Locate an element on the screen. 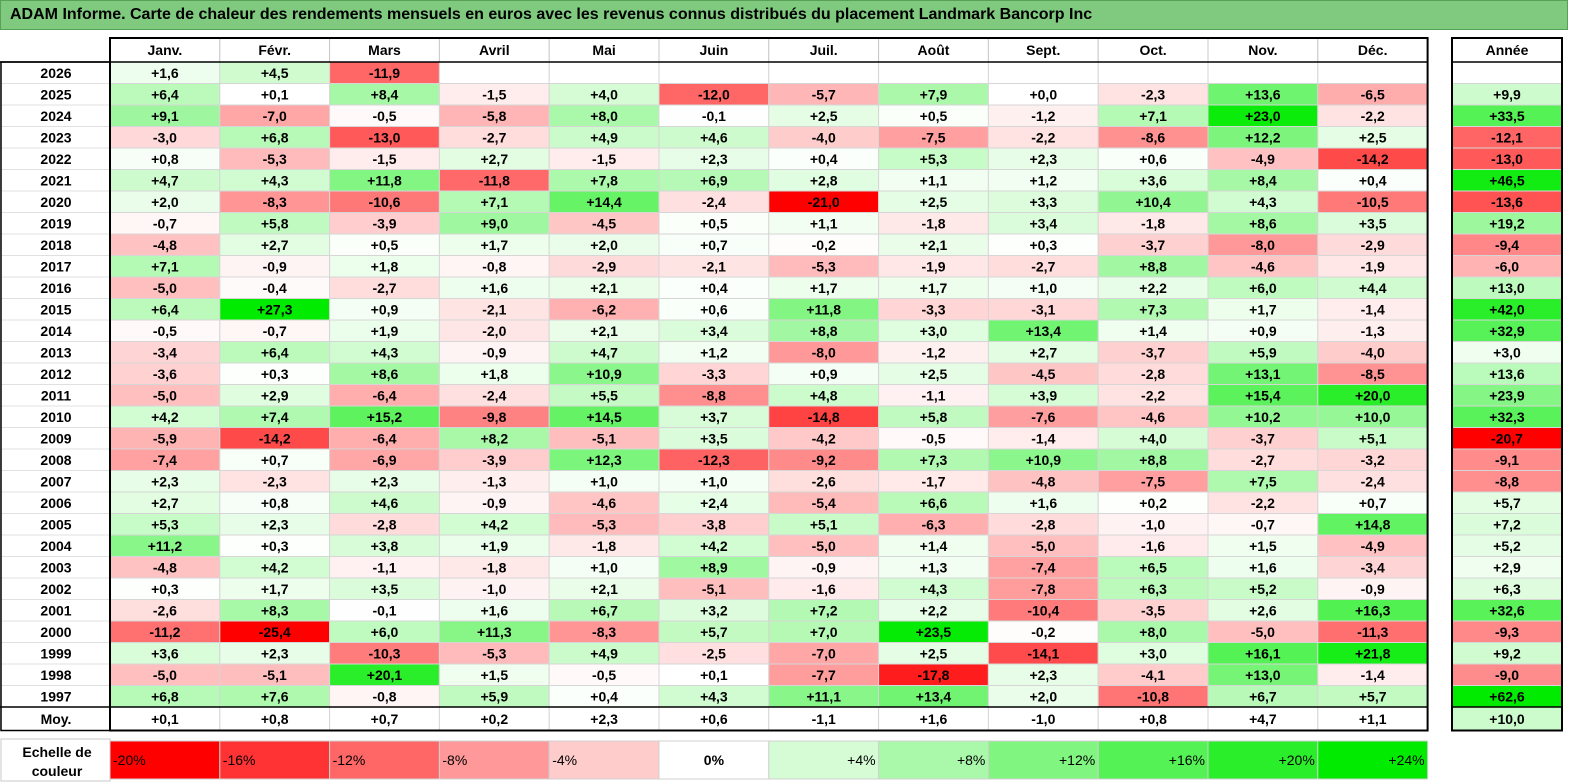 The height and width of the screenshot is (783, 1570). heat-cell-value: -4,8 is located at coordinates (165, 567).